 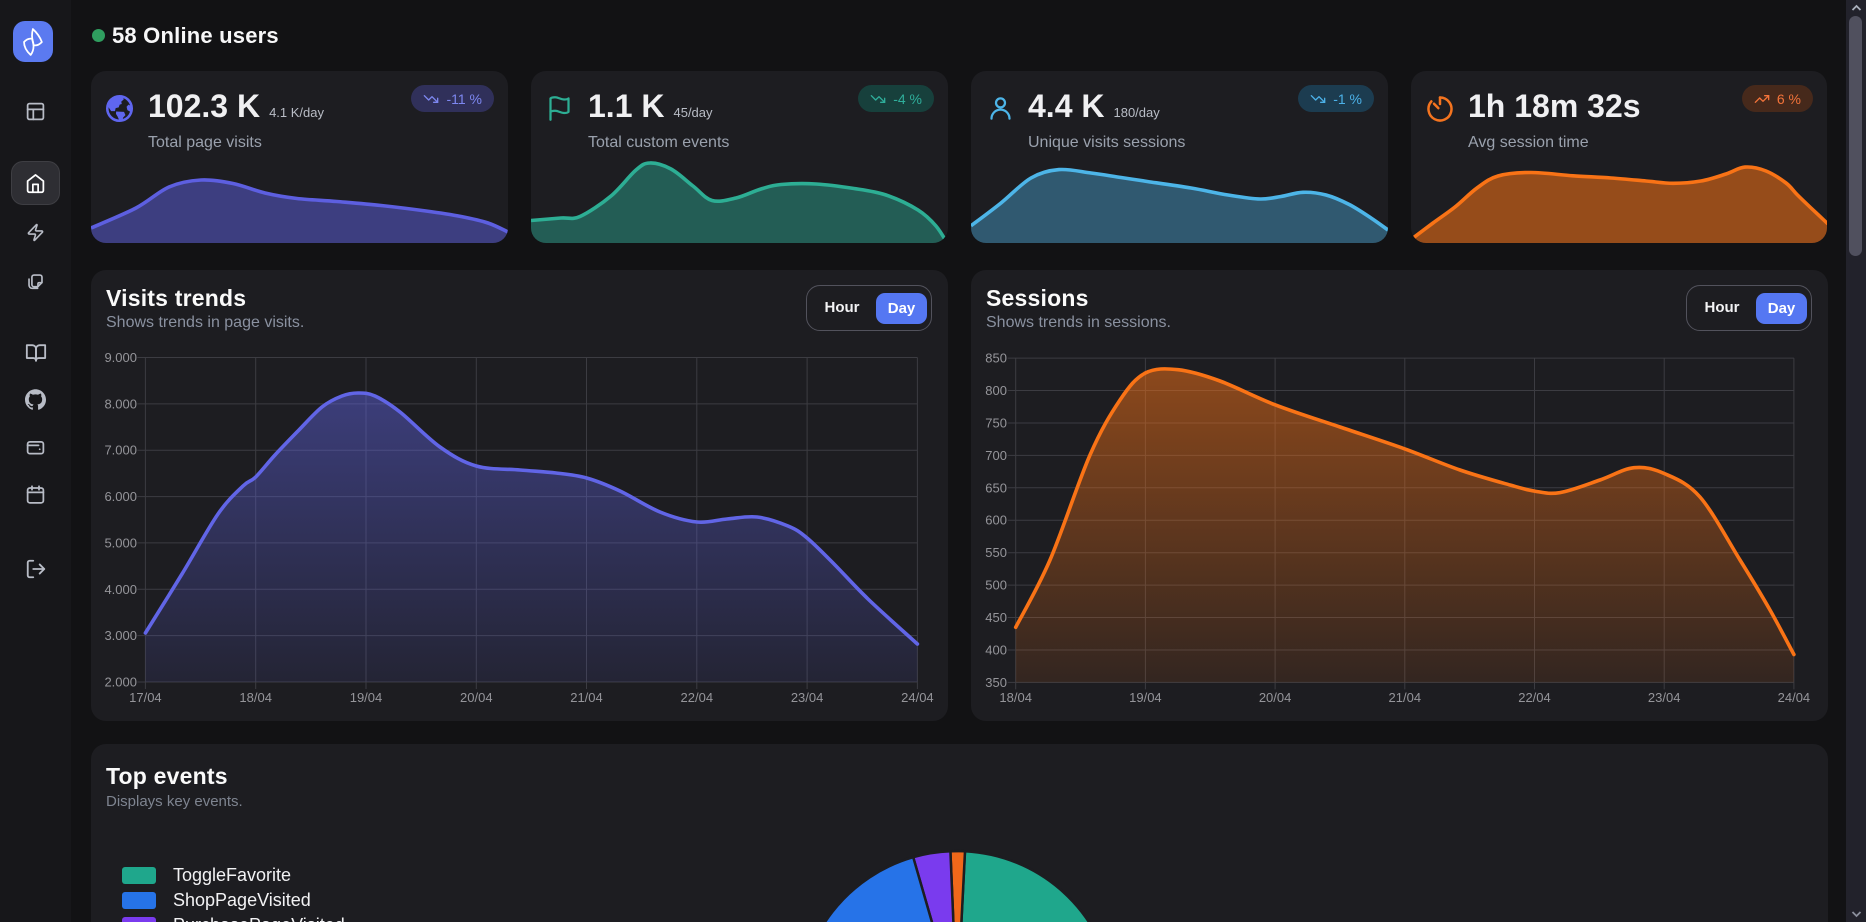 I want to click on svg-text: 550, so click(x=996, y=552).